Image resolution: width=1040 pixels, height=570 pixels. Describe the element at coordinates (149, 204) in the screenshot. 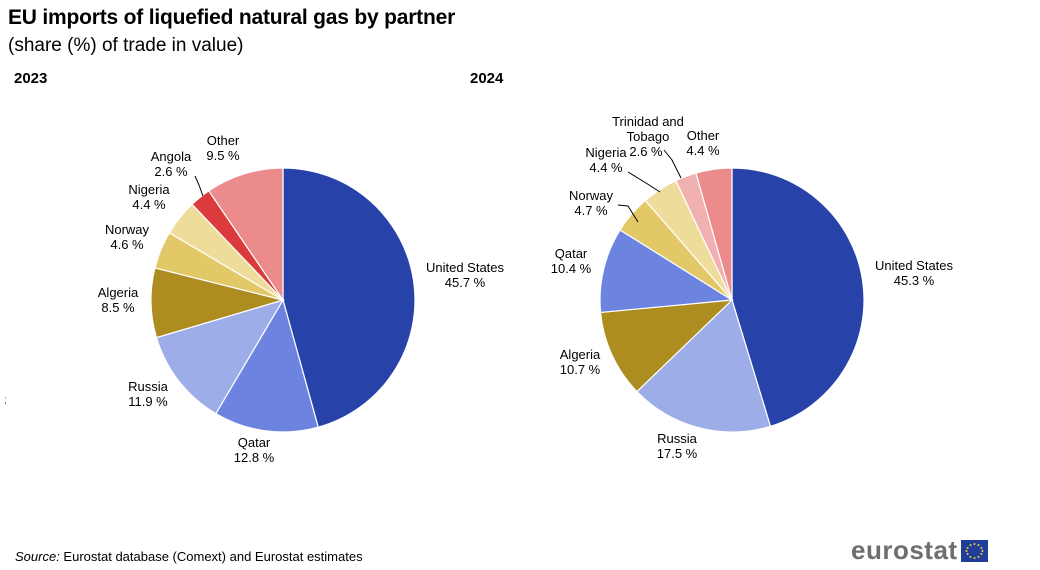

I see `pie-2023-value-nigeria: 4.4 %` at that location.